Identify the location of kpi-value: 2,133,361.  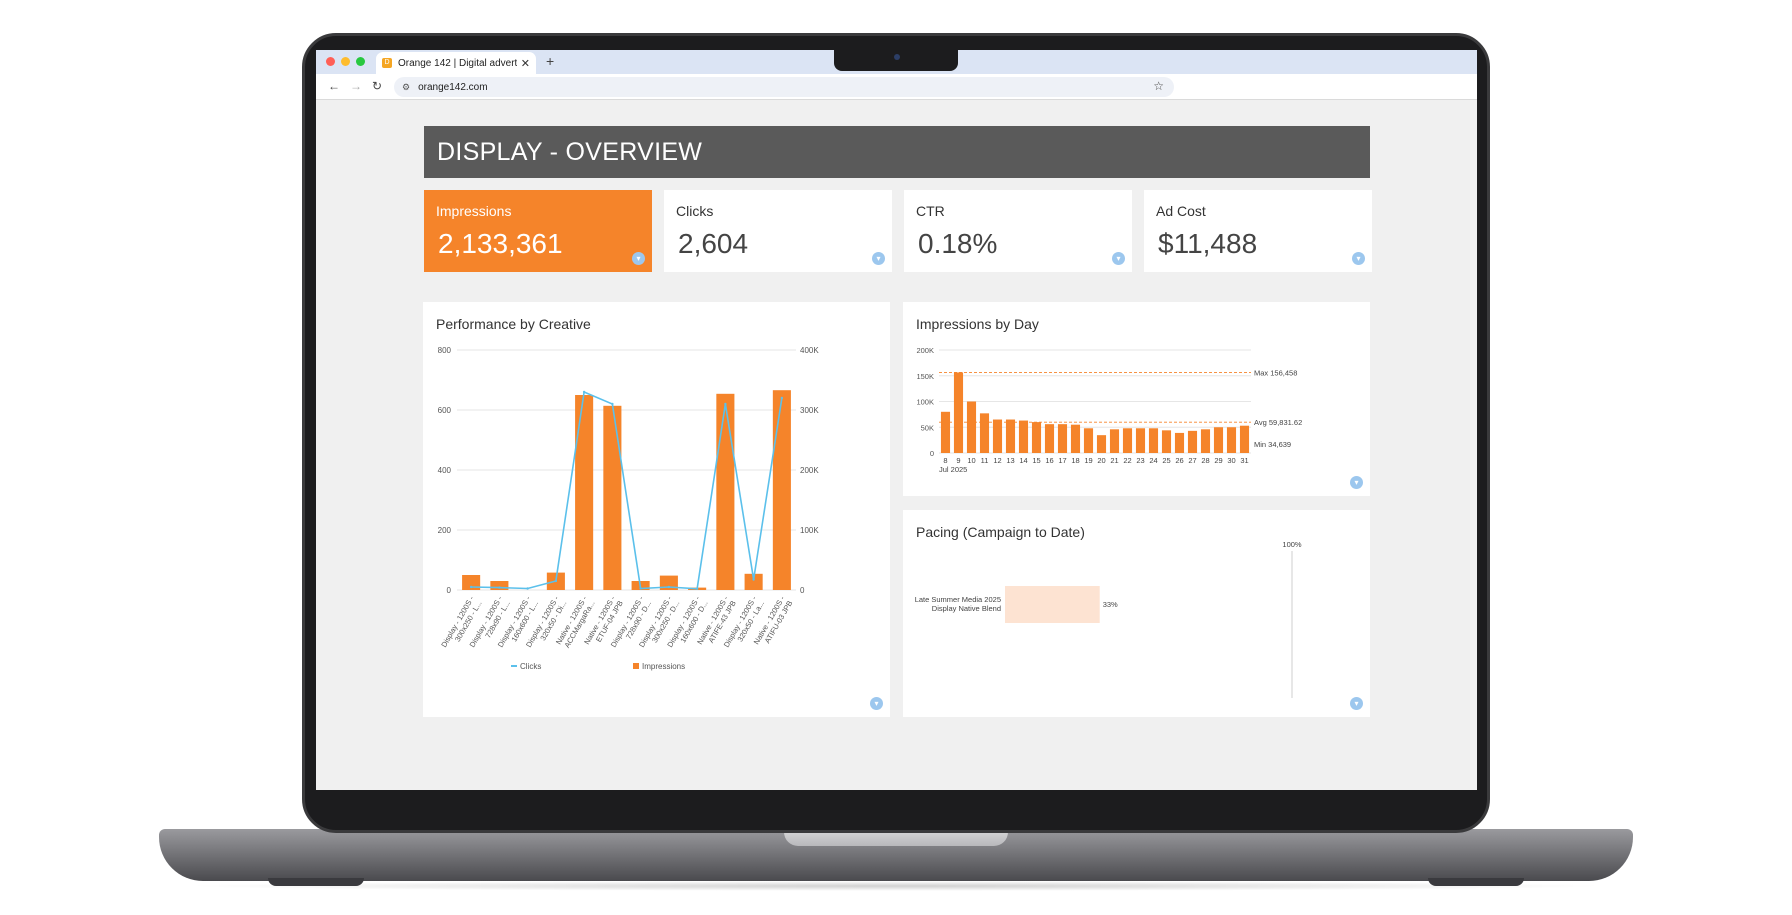
(500, 243).